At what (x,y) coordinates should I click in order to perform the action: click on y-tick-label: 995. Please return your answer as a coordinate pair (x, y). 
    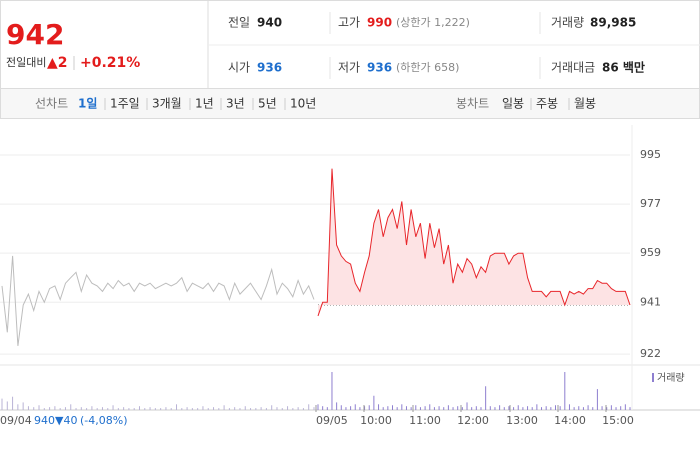
    Looking at the image, I should click on (650, 154).